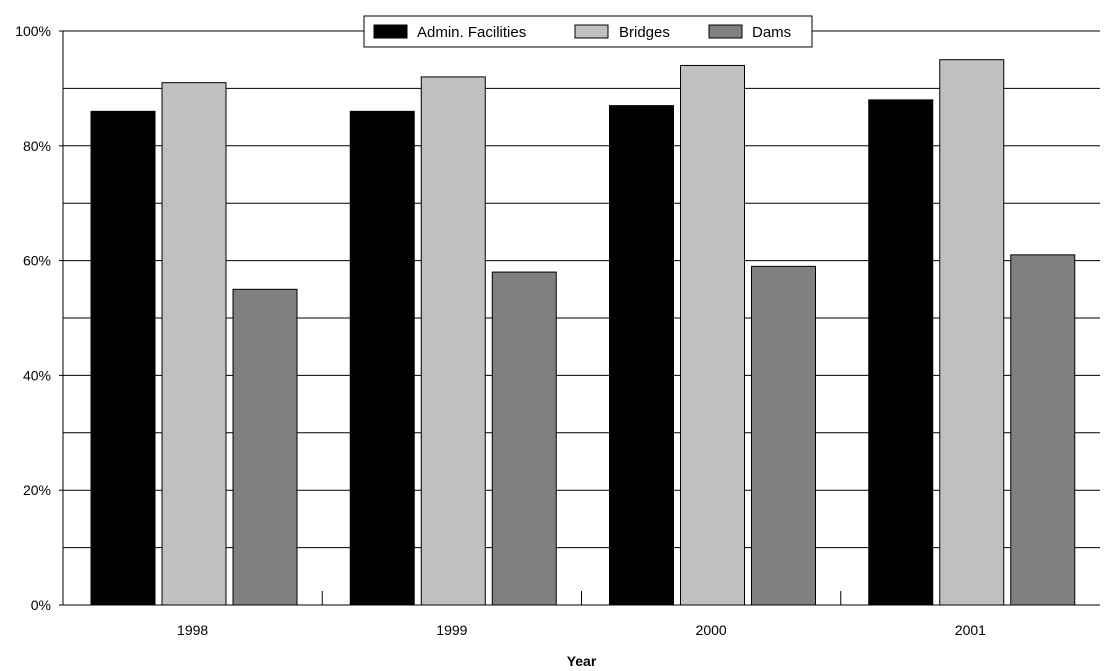 This screenshot has height=671, width=1109. I want to click on y-tick-label: 0%, so click(41, 605).